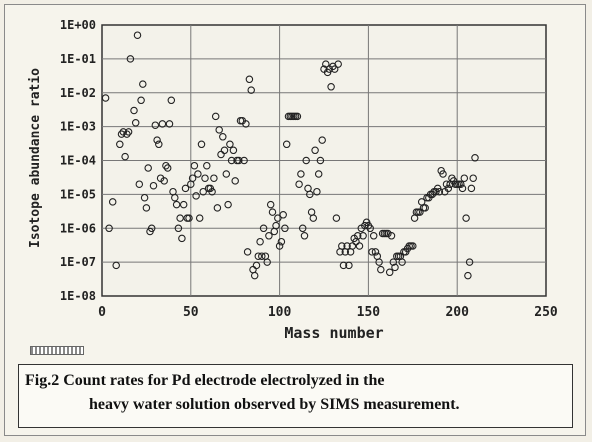 Image resolution: width=592 pixels, height=442 pixels. Describe the element at coordinates (78, 93) in the screenshot. I see `y-tick-label: 1E-02` at that location.